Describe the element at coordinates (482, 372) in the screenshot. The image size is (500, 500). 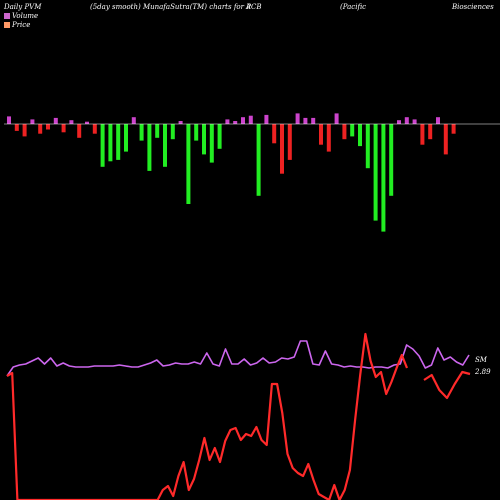
I see `price-value-label: 2.89` at that location.